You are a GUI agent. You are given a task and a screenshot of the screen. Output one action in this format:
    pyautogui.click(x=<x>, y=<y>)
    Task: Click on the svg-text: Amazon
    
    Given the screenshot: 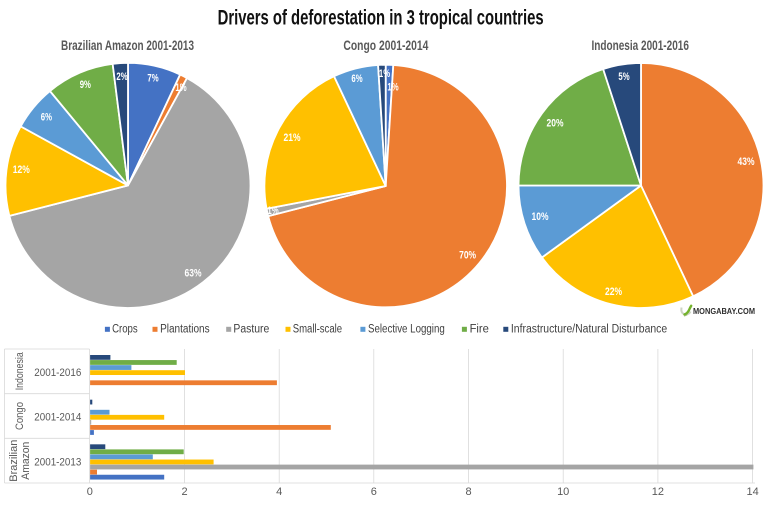 What is the action you would take?
    pyautogui.click(x=26, y=461)
    